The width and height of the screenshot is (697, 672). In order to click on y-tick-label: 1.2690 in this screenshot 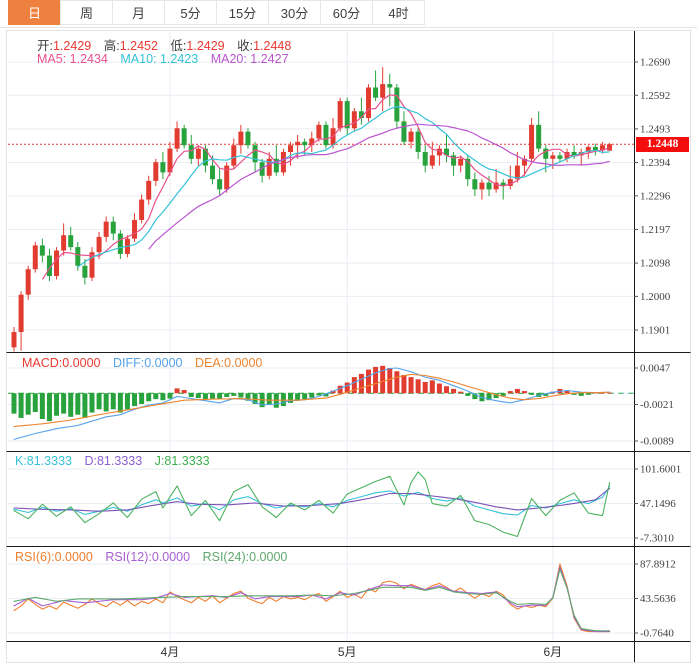, I will do `click(655, 63)`.